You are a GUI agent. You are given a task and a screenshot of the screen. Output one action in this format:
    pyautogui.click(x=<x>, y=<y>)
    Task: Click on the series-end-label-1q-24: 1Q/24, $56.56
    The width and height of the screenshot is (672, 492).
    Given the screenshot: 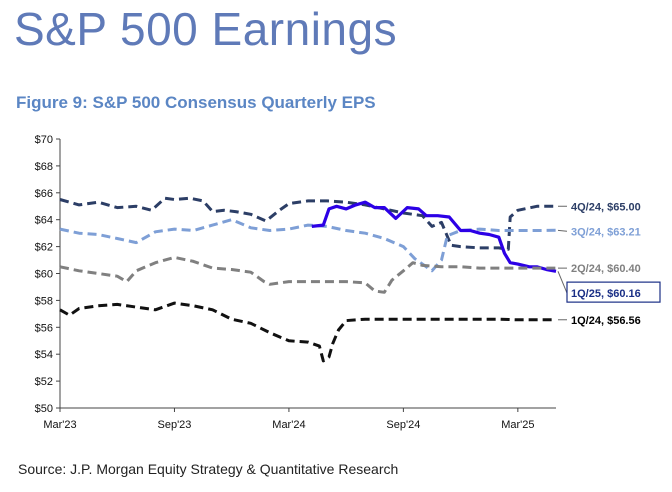 What is the action you would take?
    pyautogui.click(x=606, y=321)
    